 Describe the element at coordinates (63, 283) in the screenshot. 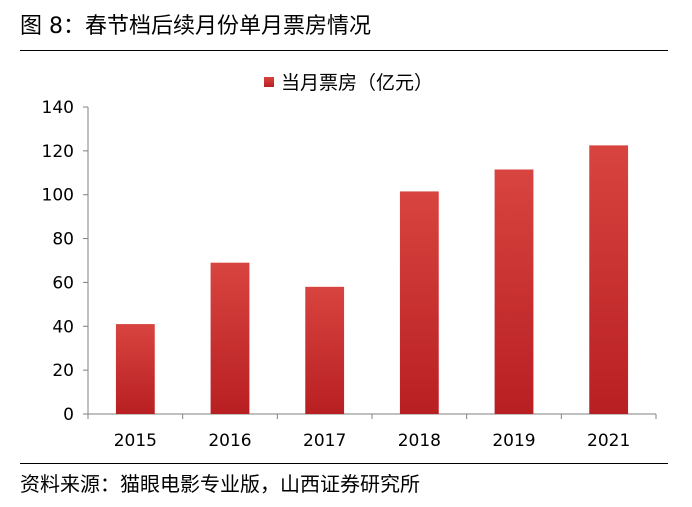

I see `y-tick-label: 60` at that location.